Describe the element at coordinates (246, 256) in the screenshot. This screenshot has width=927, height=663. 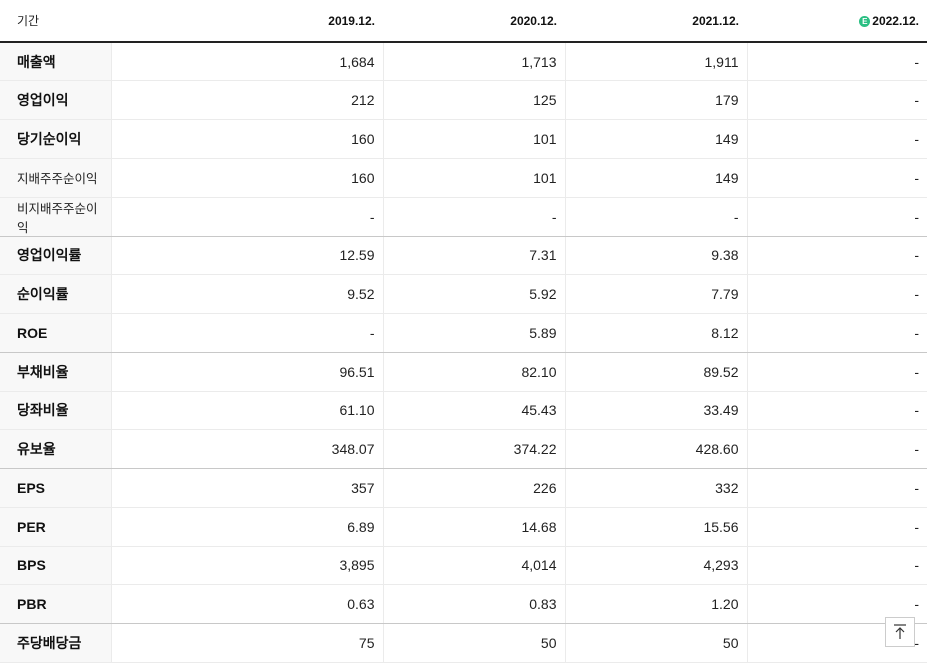
I see `table-cell: 12.59` at that location.